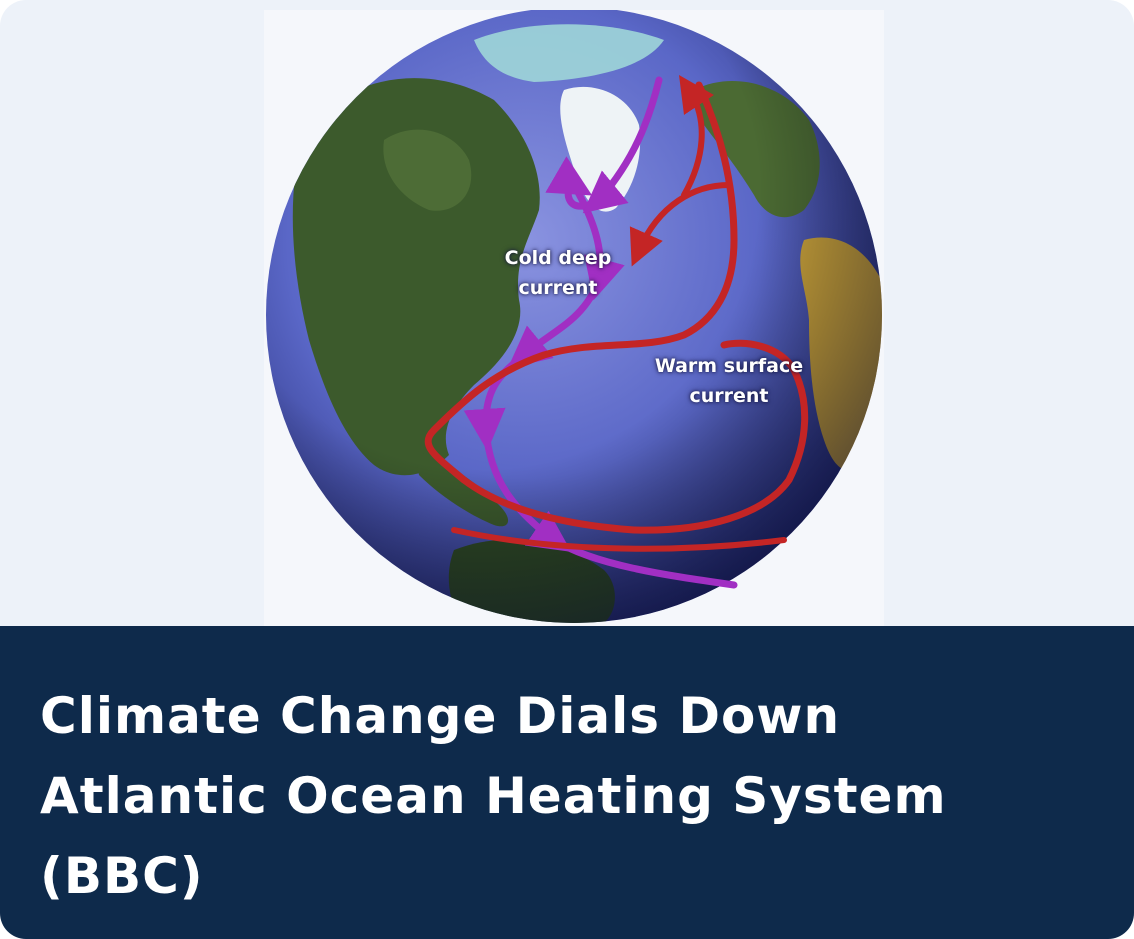 This screenshot has width=1134, height=939. I want to click on cold-current-path, so click(600, 332).